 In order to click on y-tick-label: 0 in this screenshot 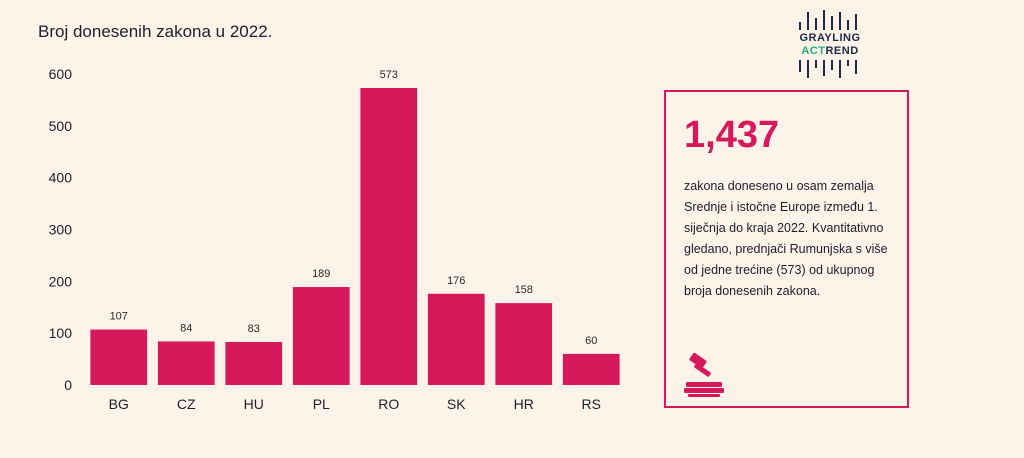, I will do `click(68, 385)`.